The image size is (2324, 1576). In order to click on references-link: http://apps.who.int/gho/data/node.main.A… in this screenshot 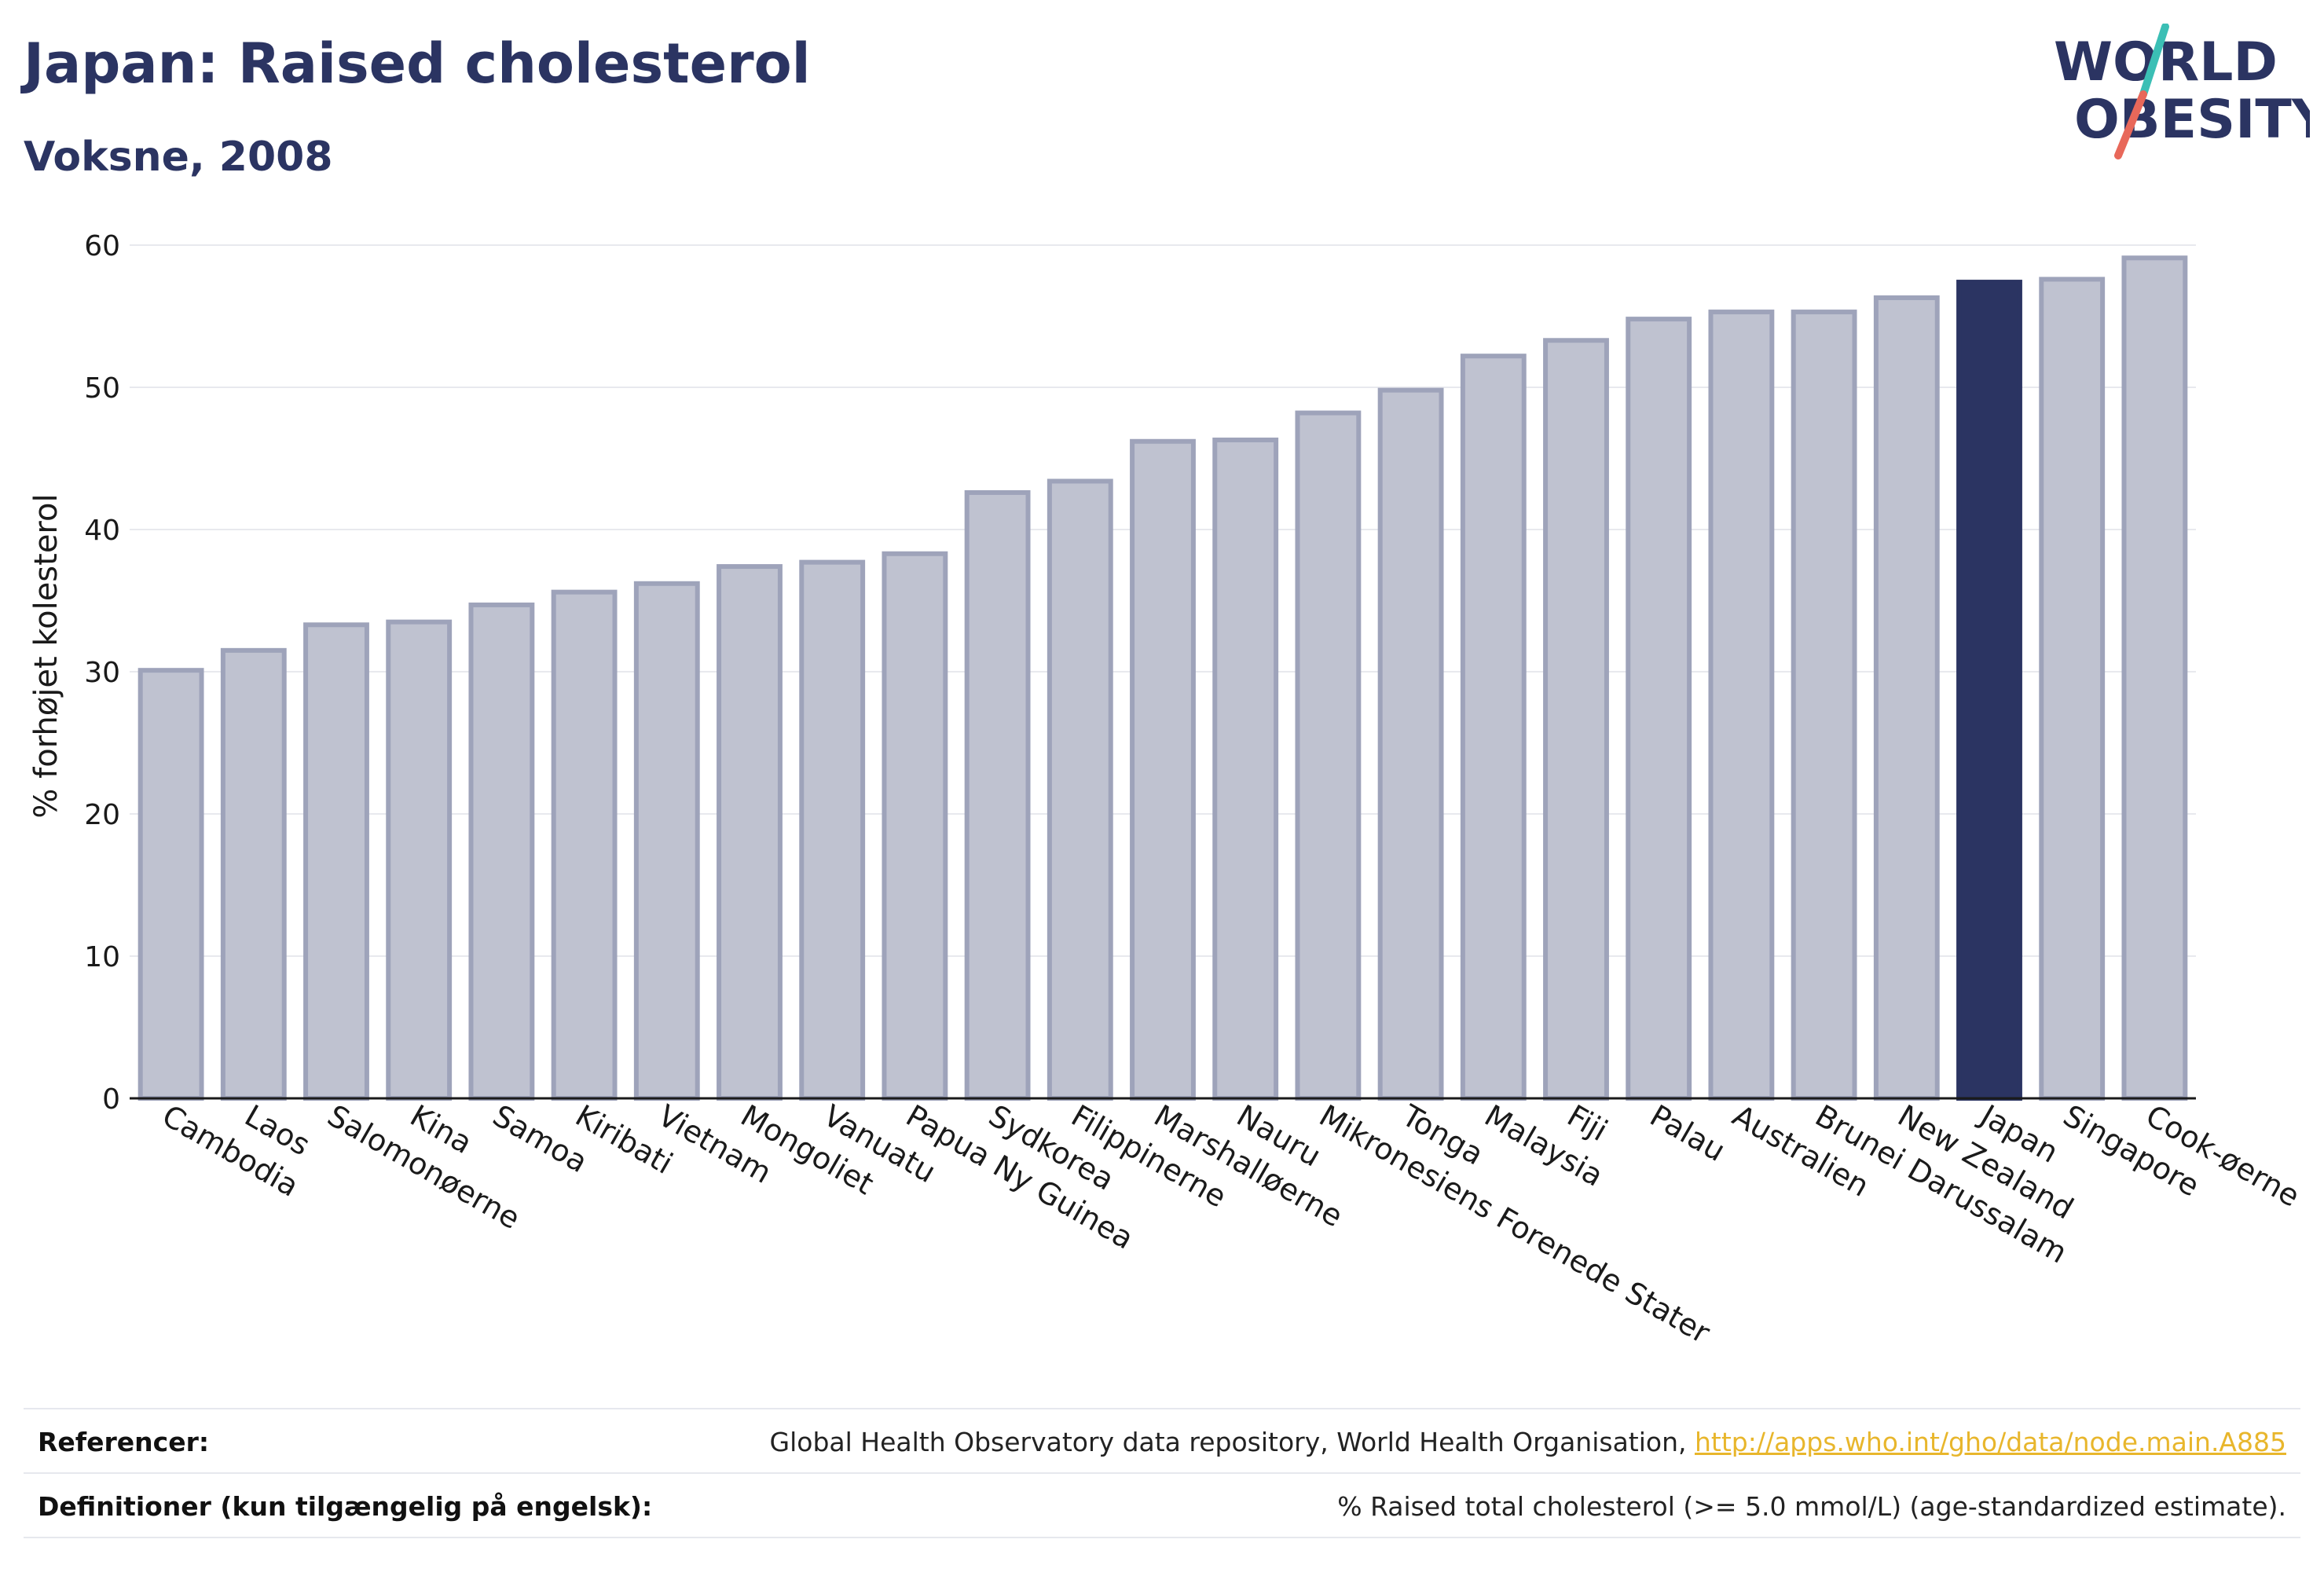, I will do `click(1990, 1442)`.